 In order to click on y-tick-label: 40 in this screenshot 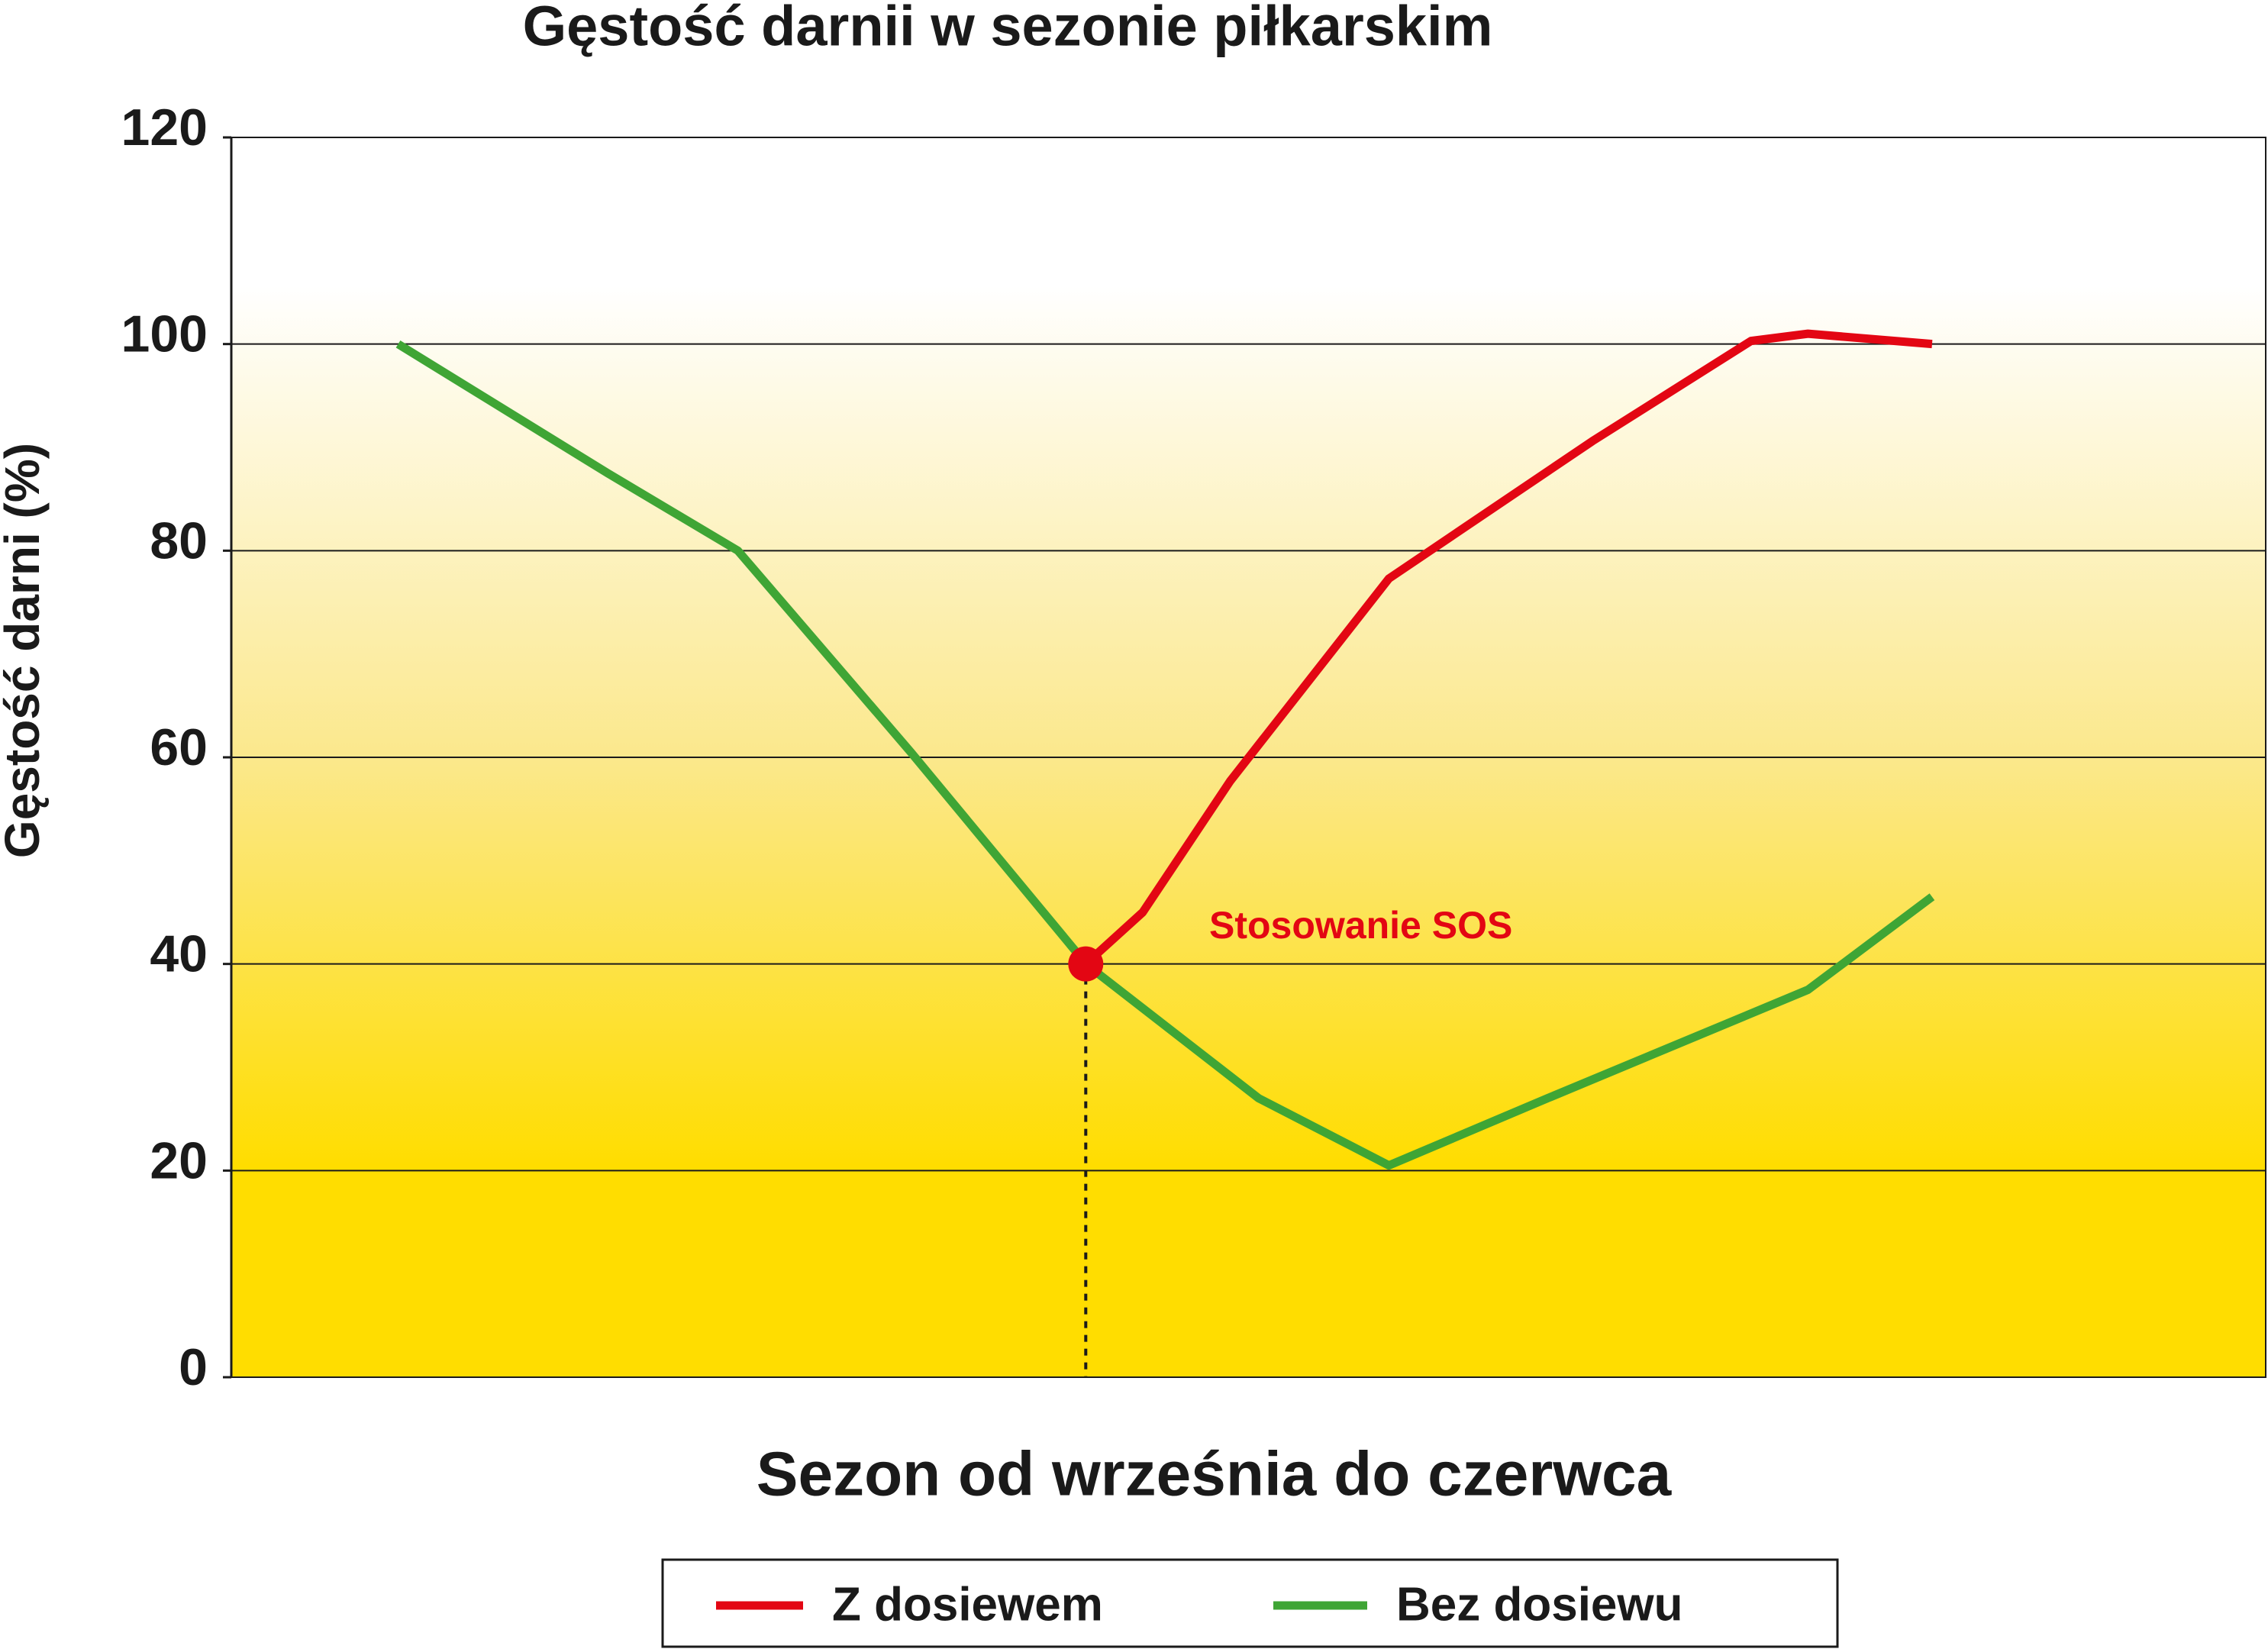, I will do `click(179, 954)`.